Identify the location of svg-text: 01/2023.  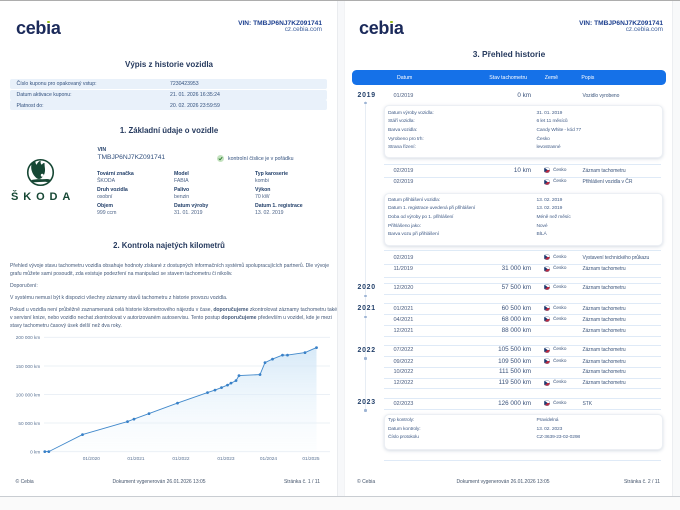
(226, 459).